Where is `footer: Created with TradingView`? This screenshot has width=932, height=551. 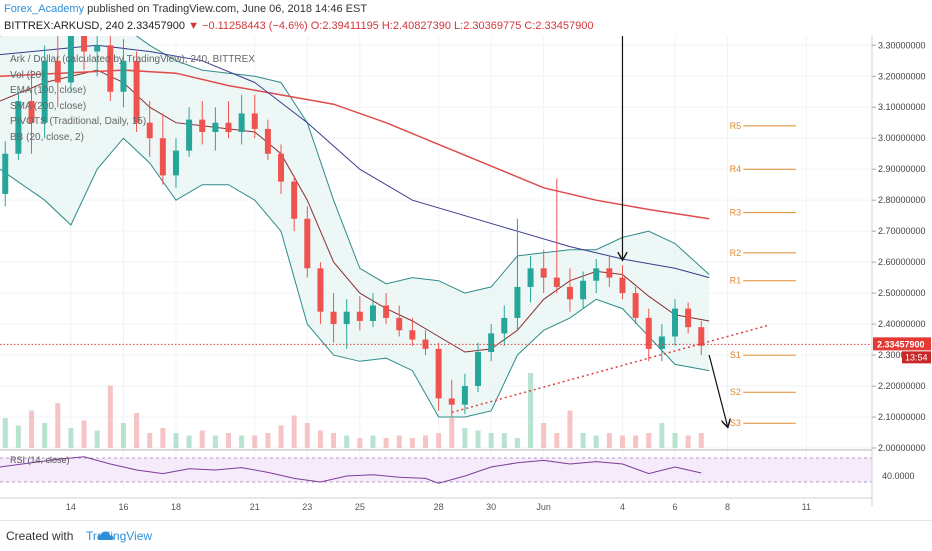
footer: Created with TradingView is located at coordinates (466, 535).